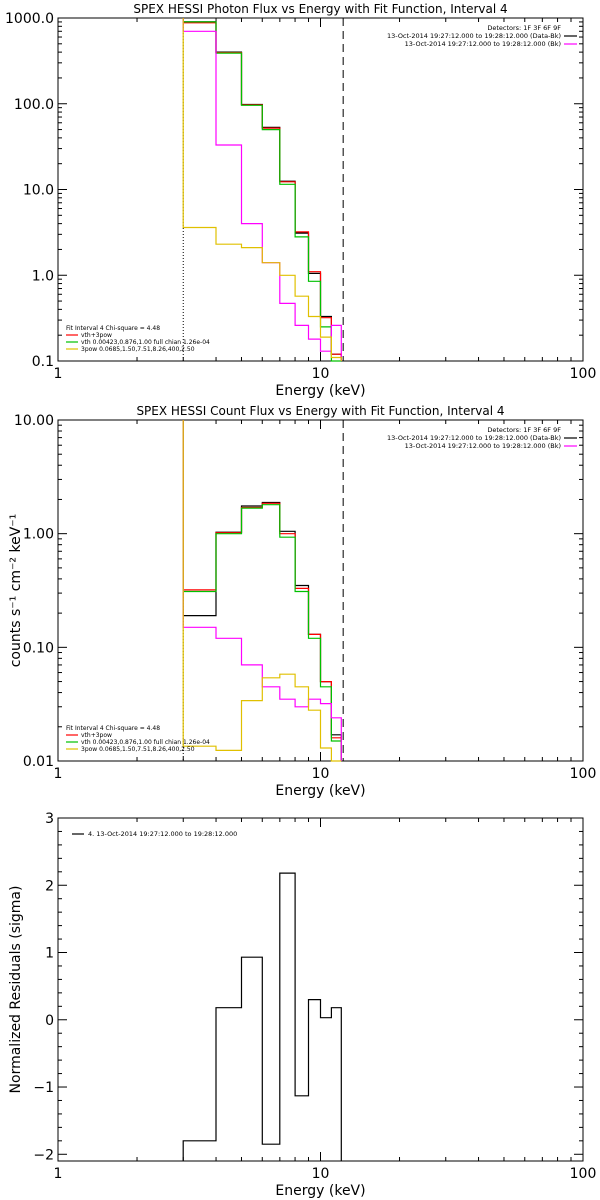  Describe the element at coordinates (43, 276) in the screenshot. I see `y-tick-label: 1.0` at that location.